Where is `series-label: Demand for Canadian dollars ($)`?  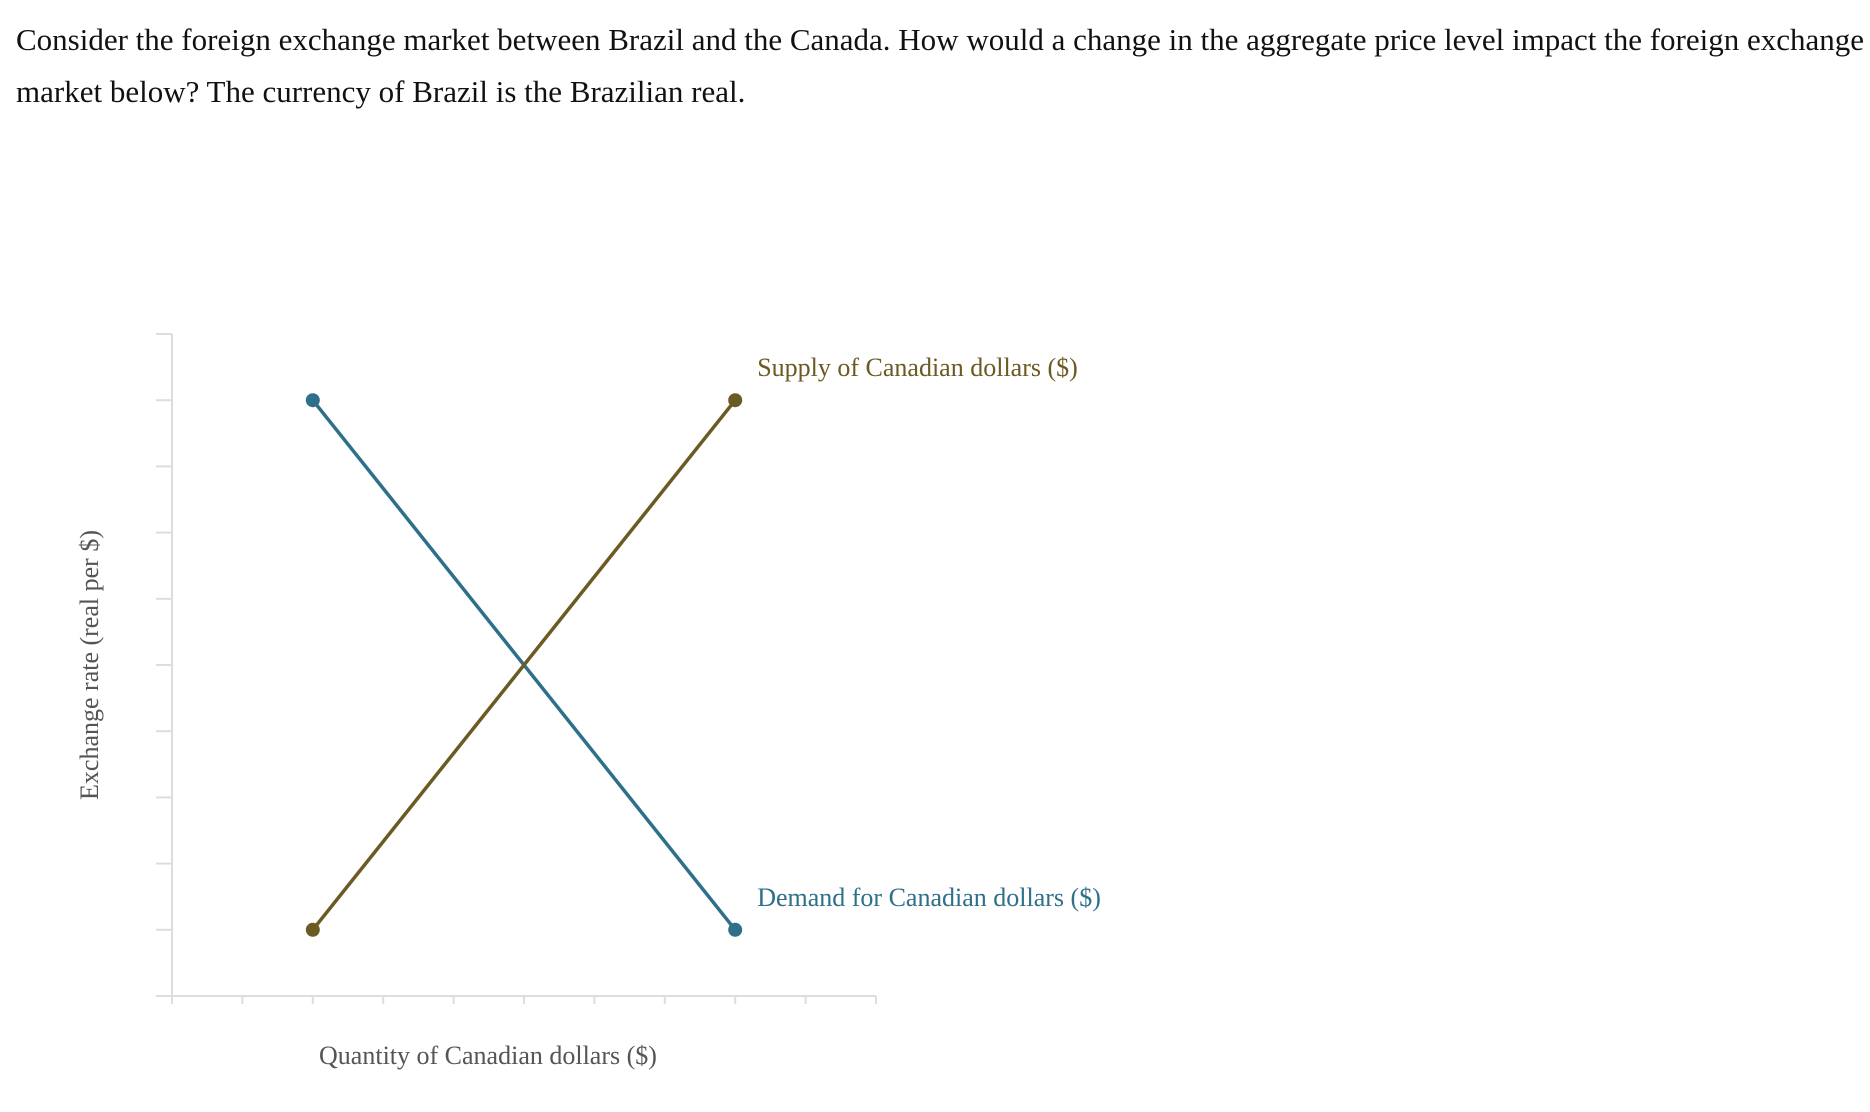
series-label: Demand for Canadian dollars ($) is located at coordinates (929, 897).